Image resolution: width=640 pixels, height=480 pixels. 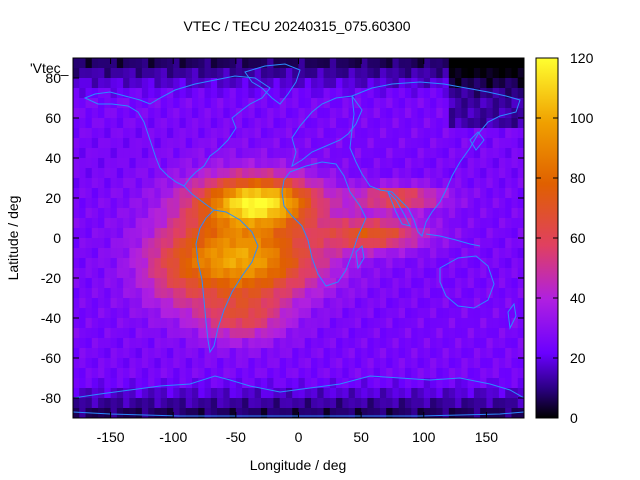 I want to click on colorbar-tick-label: 0, so click(x=574, y=418).